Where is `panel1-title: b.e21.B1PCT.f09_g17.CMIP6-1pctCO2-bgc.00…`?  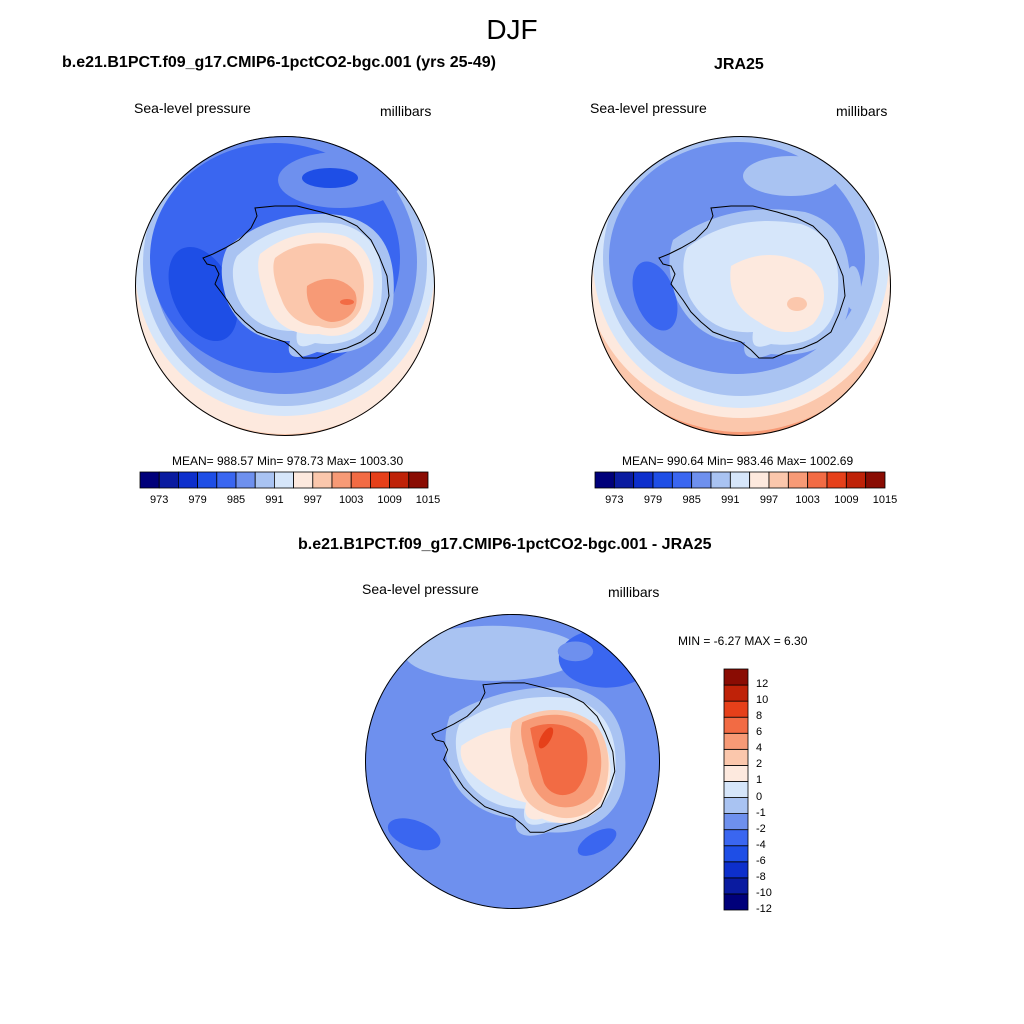 panel1-title: b.e21.B1PCT.f09_g17.CMIP6-1pctCO2-bgc.00… is located at coordinates (279, 62).